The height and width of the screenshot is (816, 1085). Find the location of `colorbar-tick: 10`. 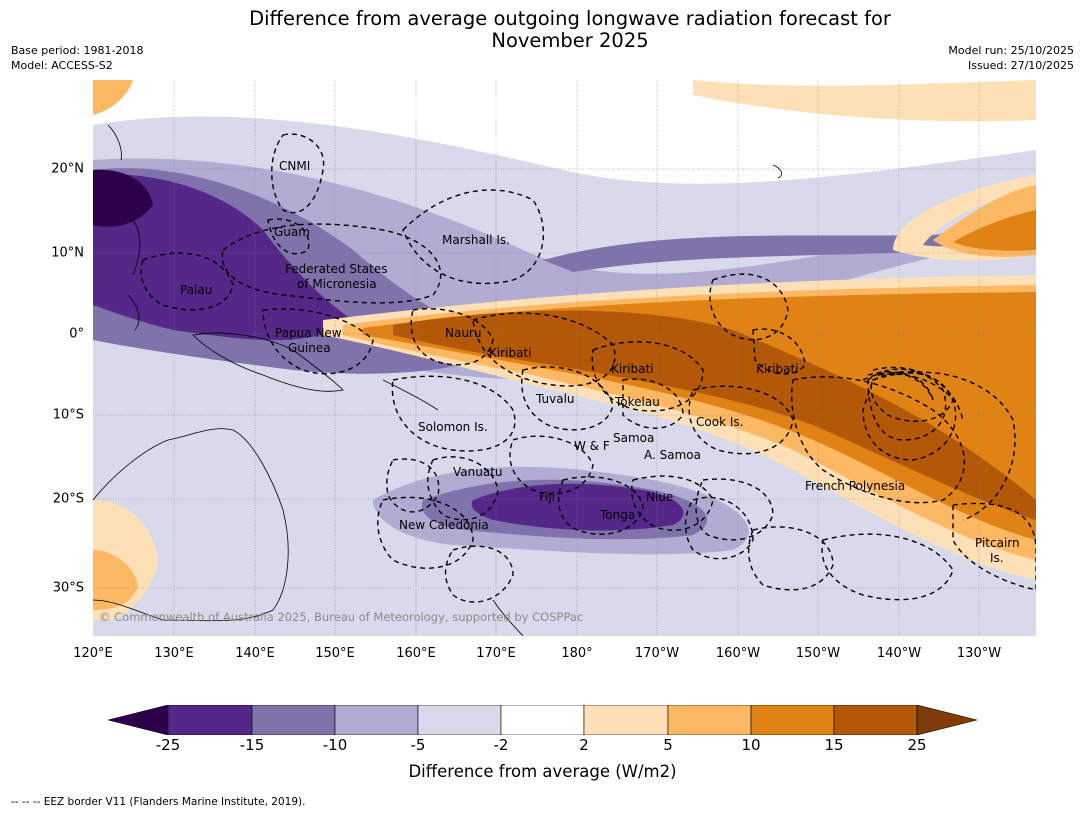

colorbar-tick: 10 is located at coordinates (751, 745).